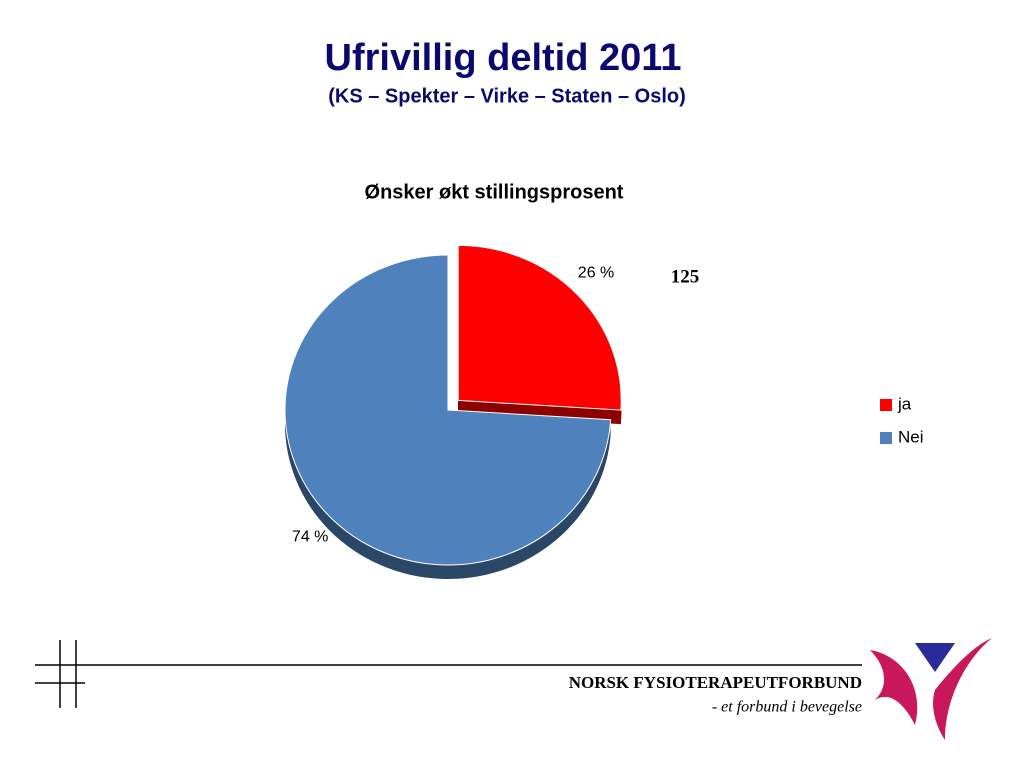  I want to click on tagline: - et forbund i bevegelse, so click(787, 707).